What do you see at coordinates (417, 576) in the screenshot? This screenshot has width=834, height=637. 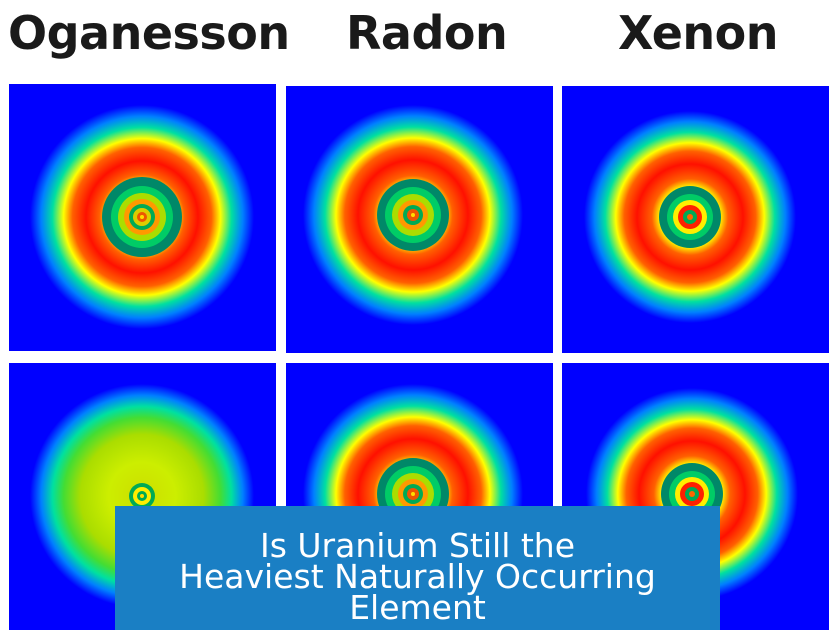 I see `banner-line-2: Heaviest Naturally Occurring` at bounding box center [417, 576].